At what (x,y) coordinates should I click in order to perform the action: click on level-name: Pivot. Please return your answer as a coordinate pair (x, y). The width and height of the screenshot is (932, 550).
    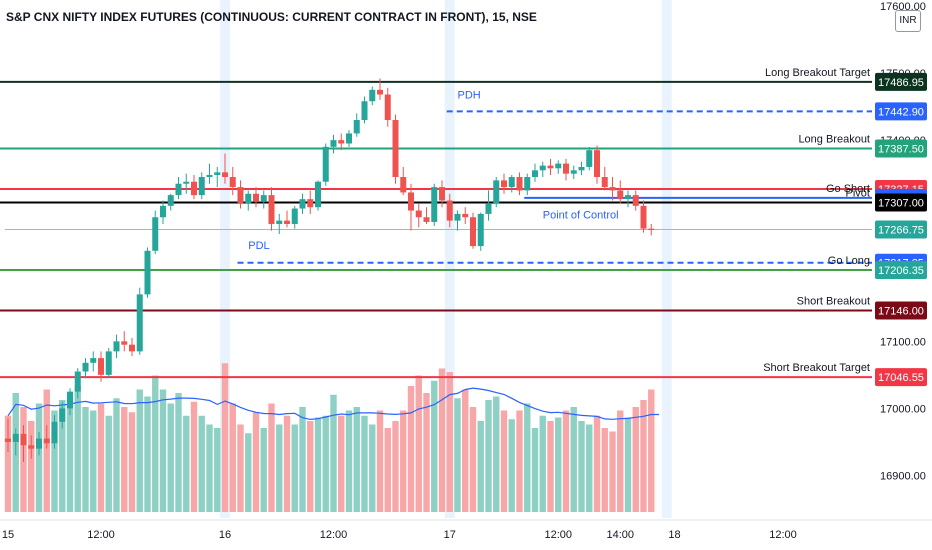
    Looking at the image, I should click on (858, 194).